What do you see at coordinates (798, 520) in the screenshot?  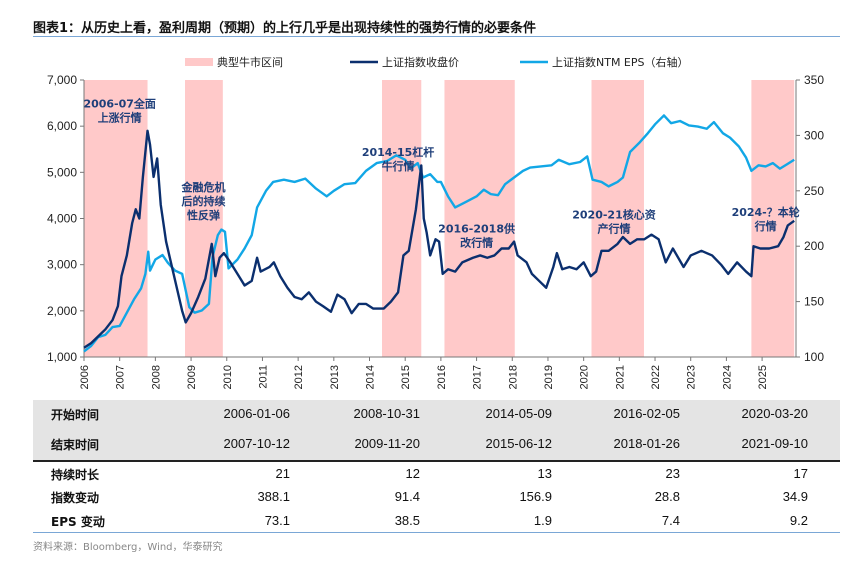 I see `table-cell: 9.2` at bounding box center [798, 520].